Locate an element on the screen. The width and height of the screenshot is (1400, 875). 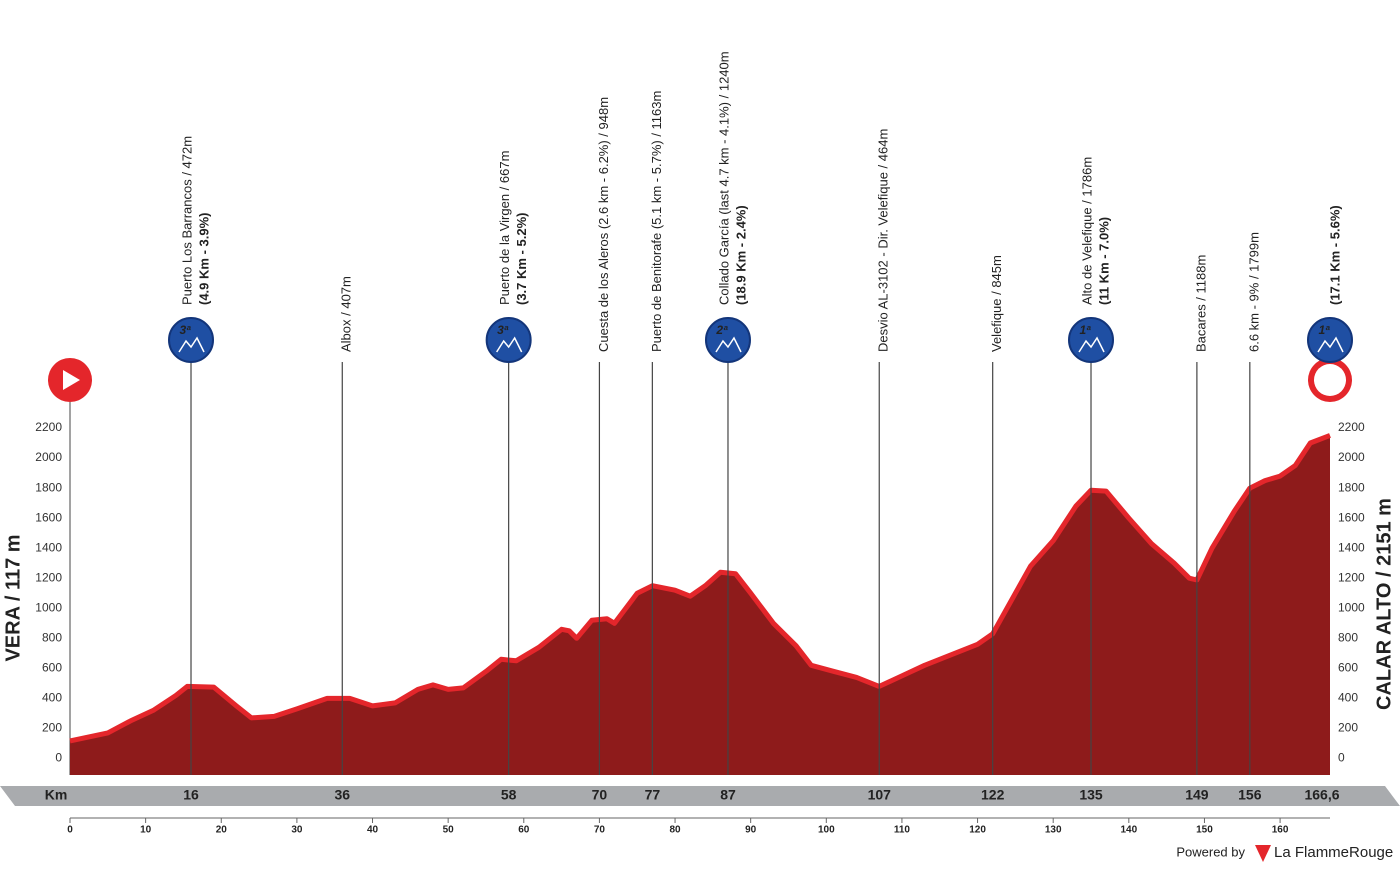
finish-label: CALAR ALTO / 2151 m is located at coordinates (1384, 604).